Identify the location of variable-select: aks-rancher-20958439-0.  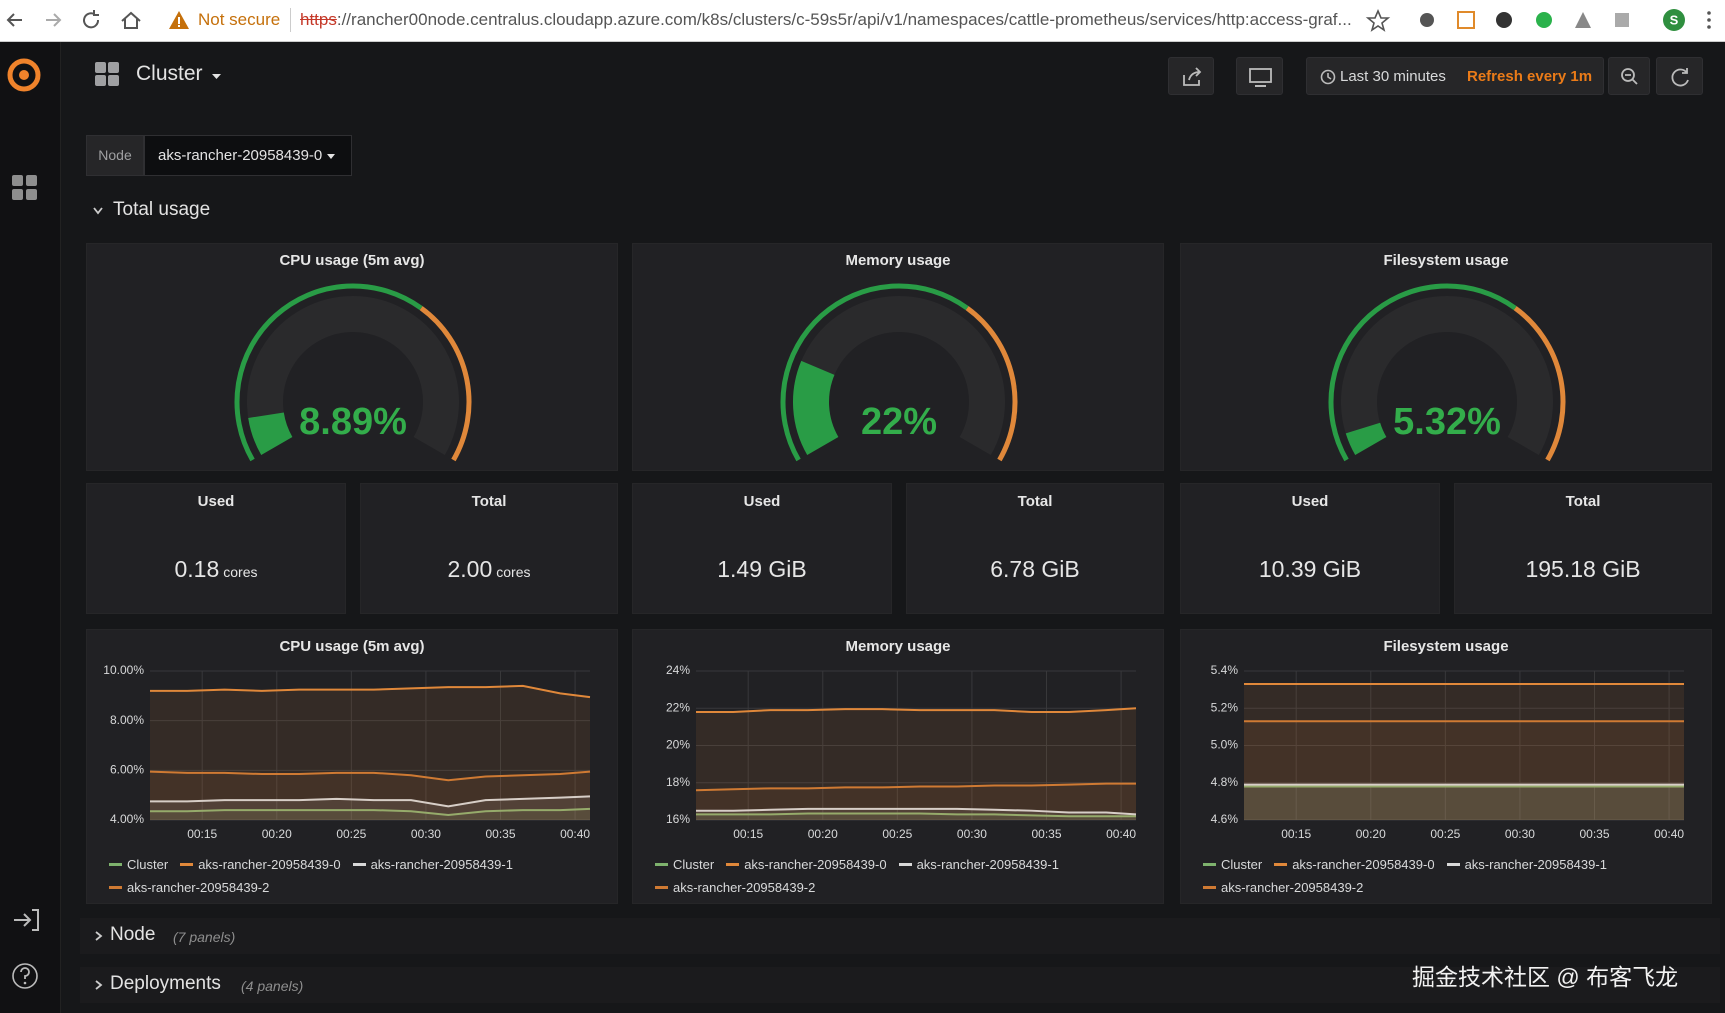
(248, 155).